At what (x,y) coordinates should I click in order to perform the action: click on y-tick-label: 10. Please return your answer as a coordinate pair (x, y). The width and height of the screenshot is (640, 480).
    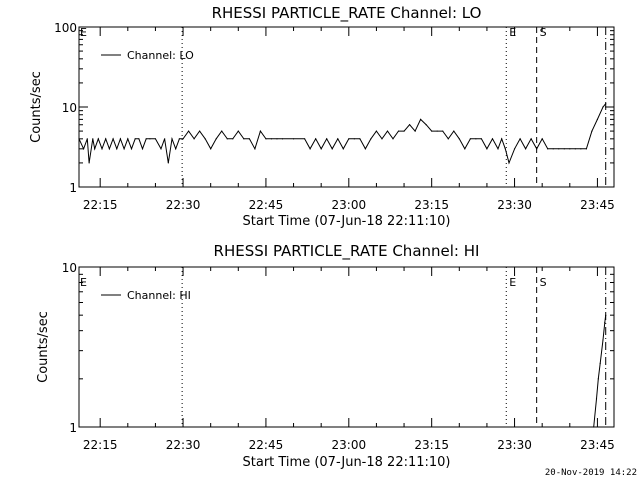
    Looking at the image, I should click on (69, 268).